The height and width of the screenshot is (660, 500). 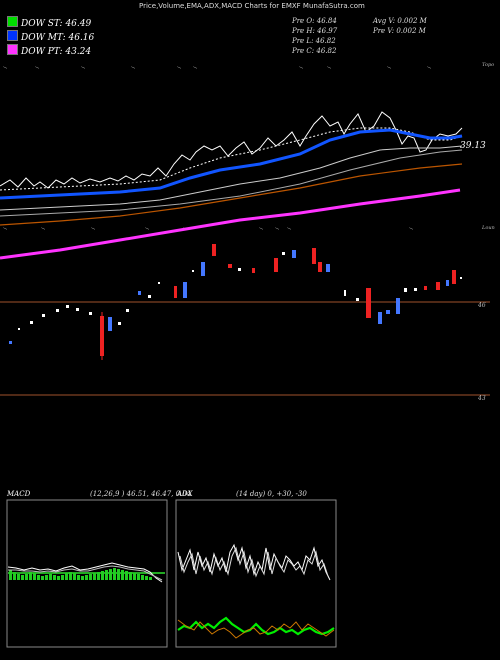 I want to click on macd-zero-band, so click(x=86, y=573).